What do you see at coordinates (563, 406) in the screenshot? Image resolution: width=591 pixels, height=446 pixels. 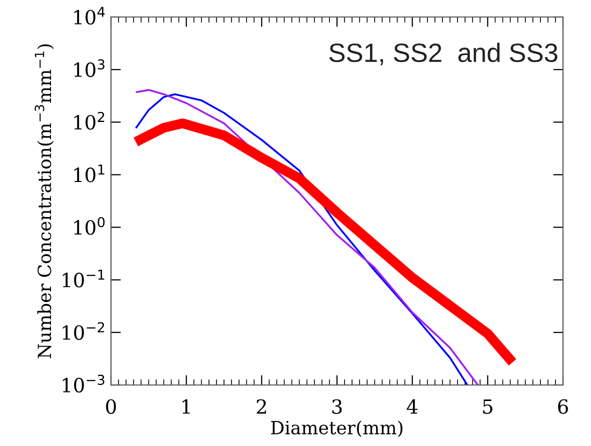 I see `x-tick-label: 6` at bounding box center [563, 406].